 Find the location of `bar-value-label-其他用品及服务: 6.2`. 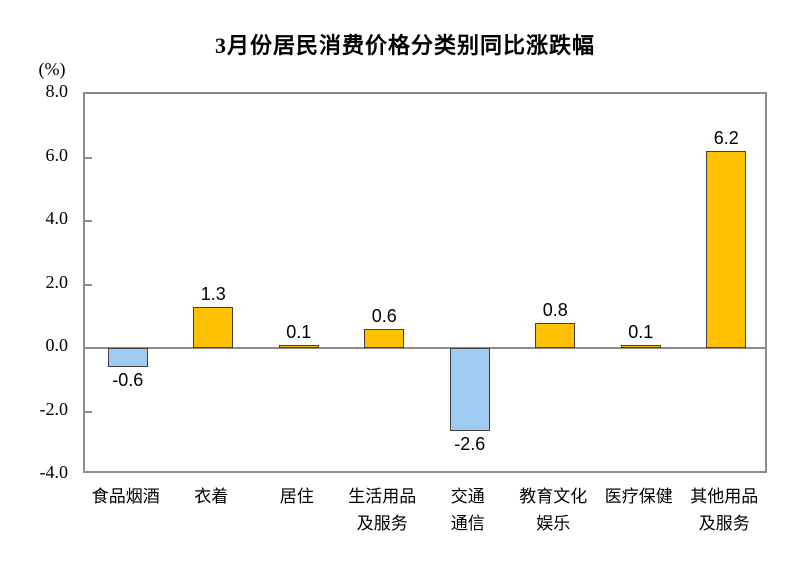

bar-value-label-其他用品及服务: 6.2 is located at coordinates (726, 138).